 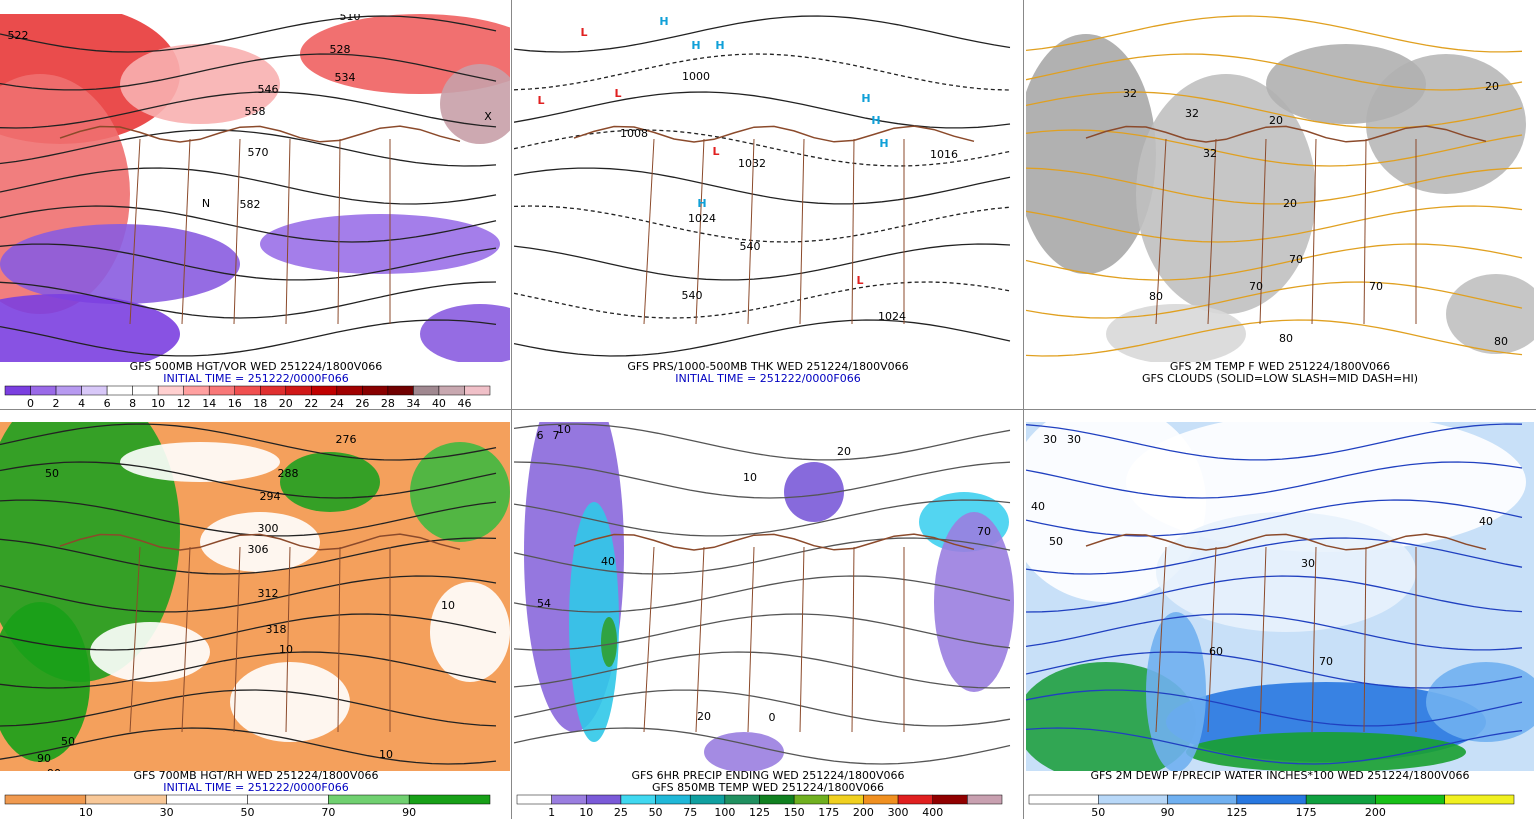 I want to click on caption: INITIAL TIME = 251222/0000F066, so click(x=255, y=378).